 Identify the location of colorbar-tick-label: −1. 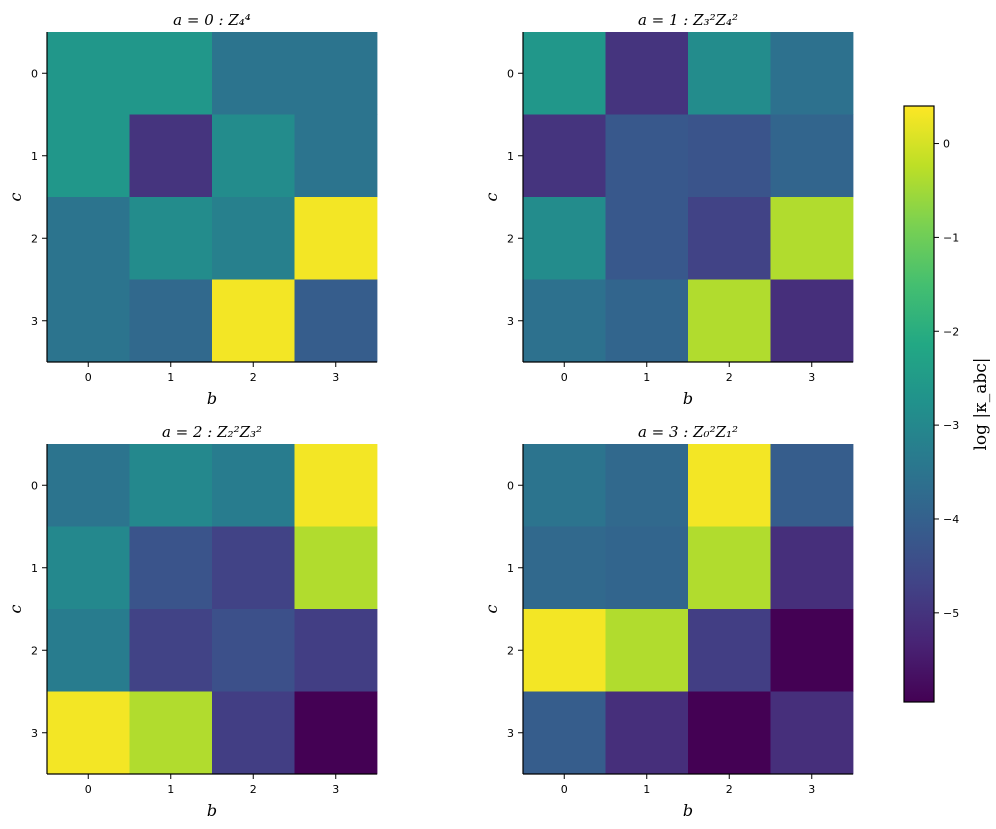
(951, 237).